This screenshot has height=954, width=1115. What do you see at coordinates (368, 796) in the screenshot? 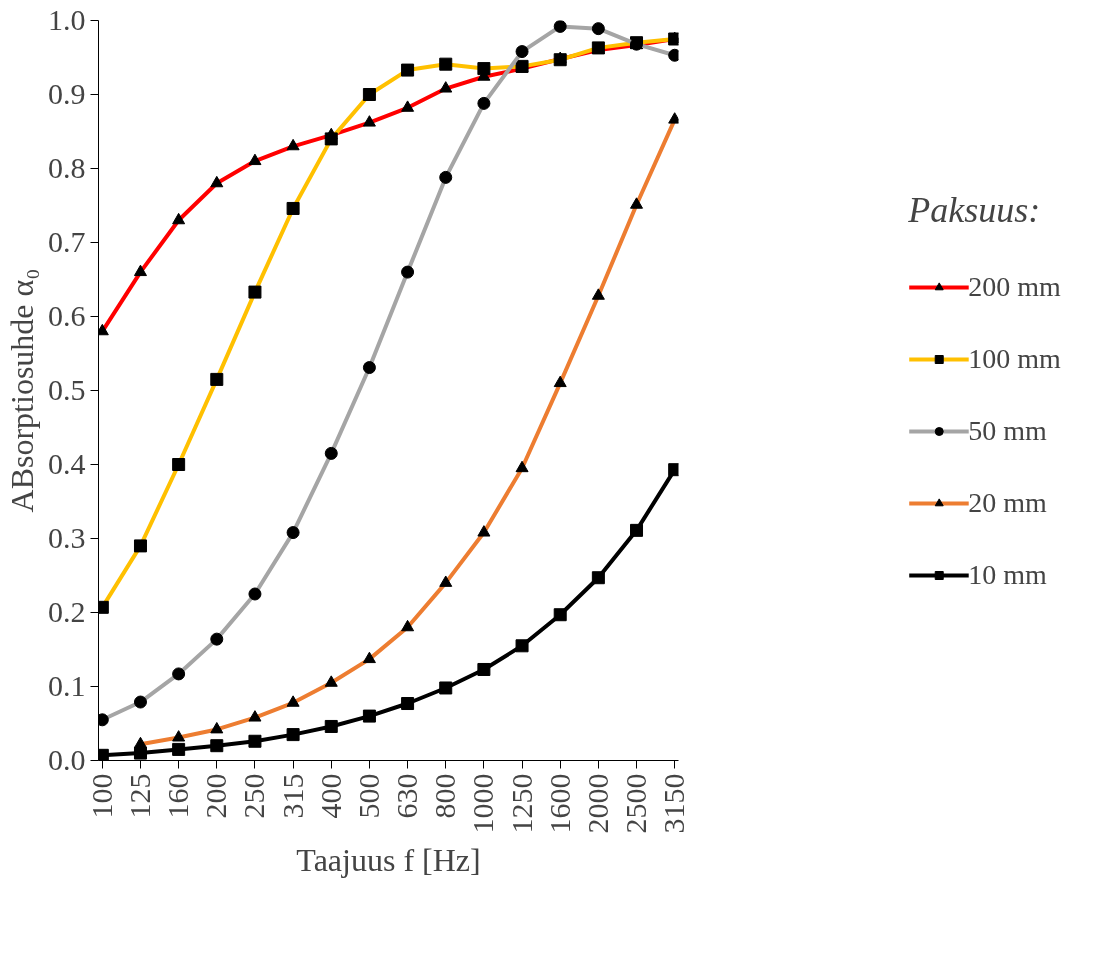
I see `x-tick-label: 500` at bounding box center [368, 796].